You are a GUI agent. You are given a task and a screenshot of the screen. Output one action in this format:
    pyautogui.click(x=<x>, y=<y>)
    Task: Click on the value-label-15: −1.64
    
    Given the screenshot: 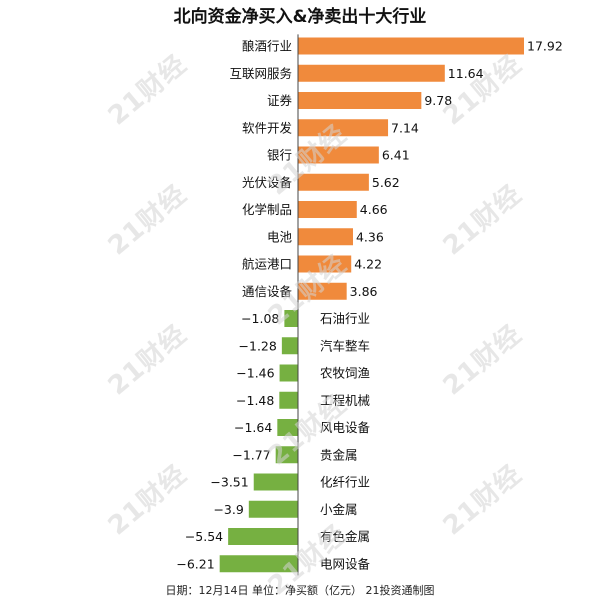 What is the action you would take?
    pyautogui.click(x=253, y=427)
    